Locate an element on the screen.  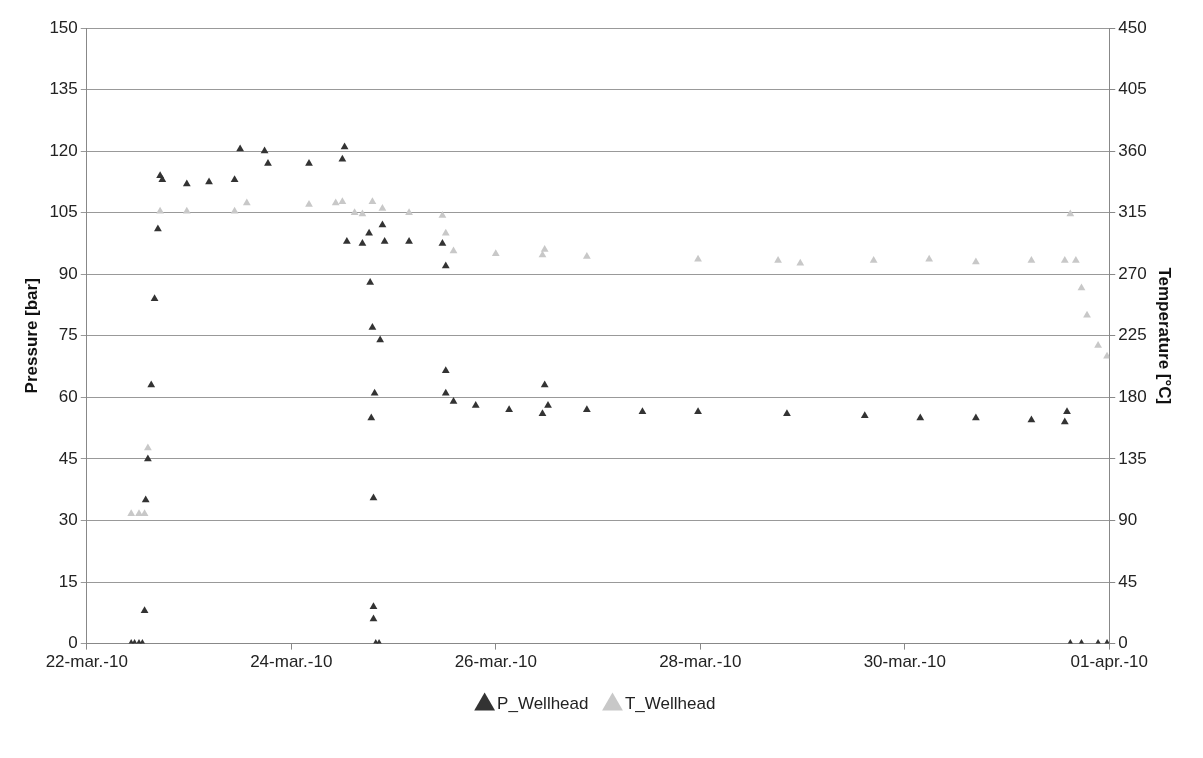
y2-tick-label: 270 is located at coordinates (1132, 273).